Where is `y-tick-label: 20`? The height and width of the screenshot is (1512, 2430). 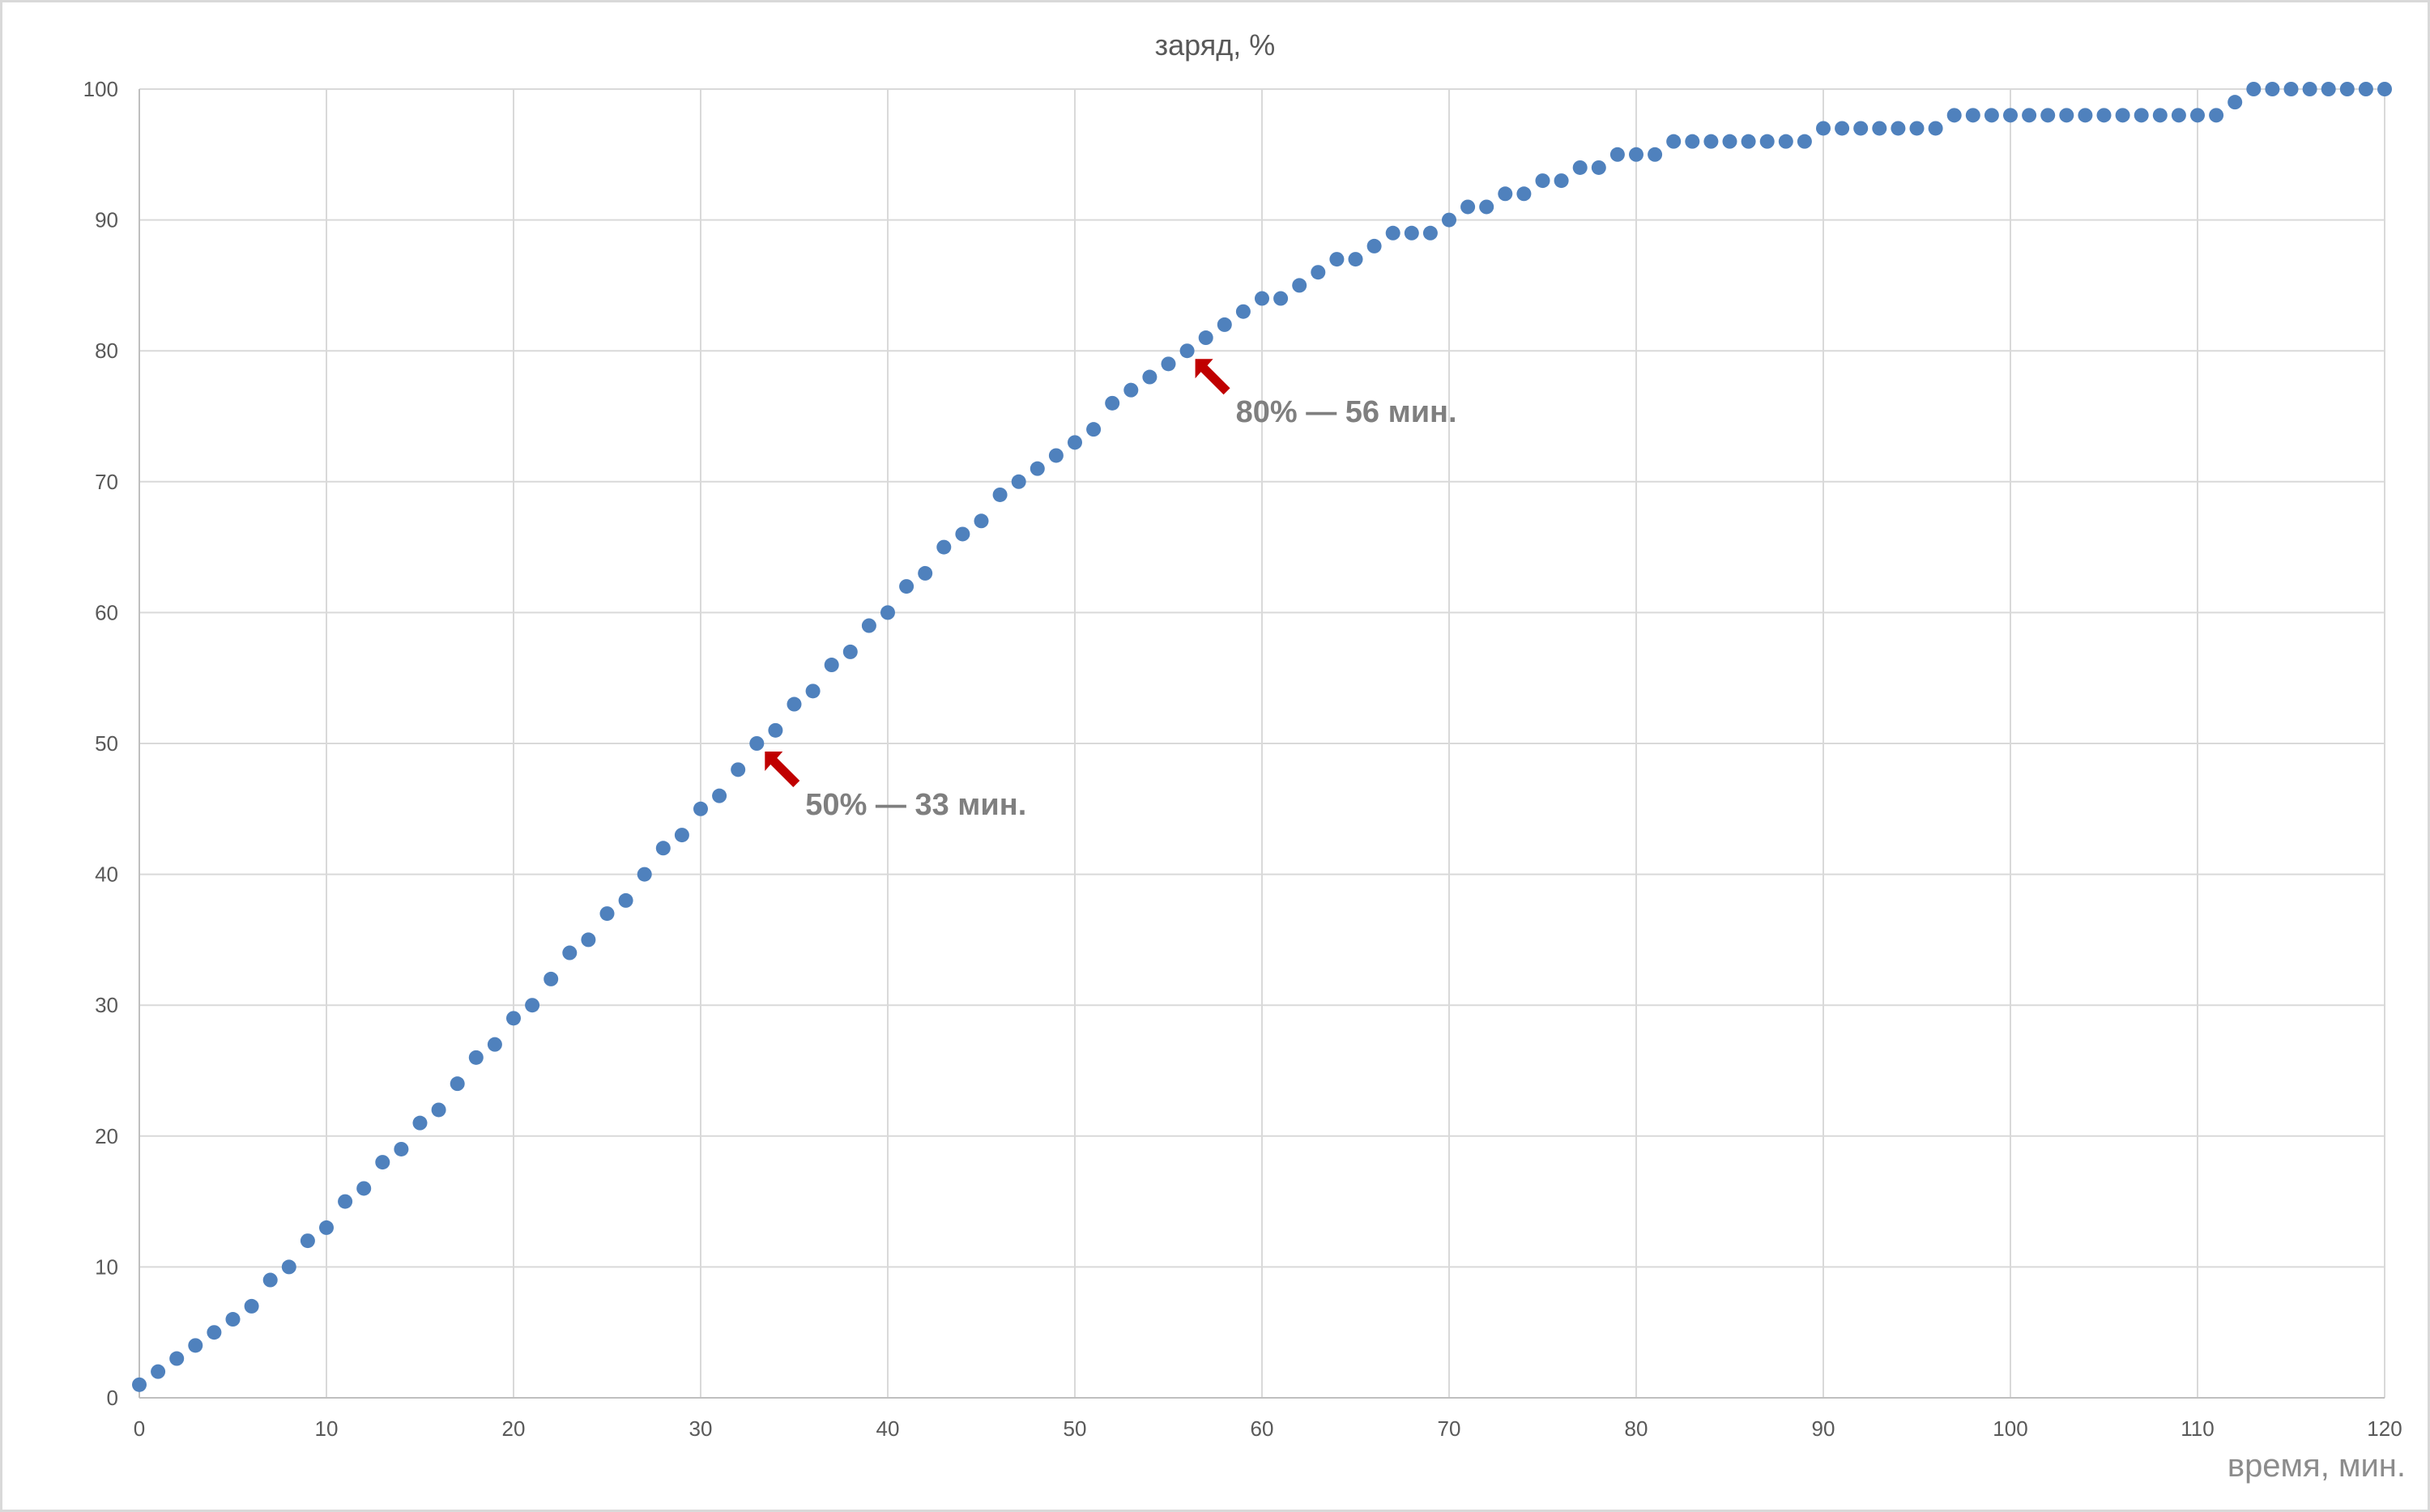 y-tick-label: 20 is located at coordinates (106, 1136).